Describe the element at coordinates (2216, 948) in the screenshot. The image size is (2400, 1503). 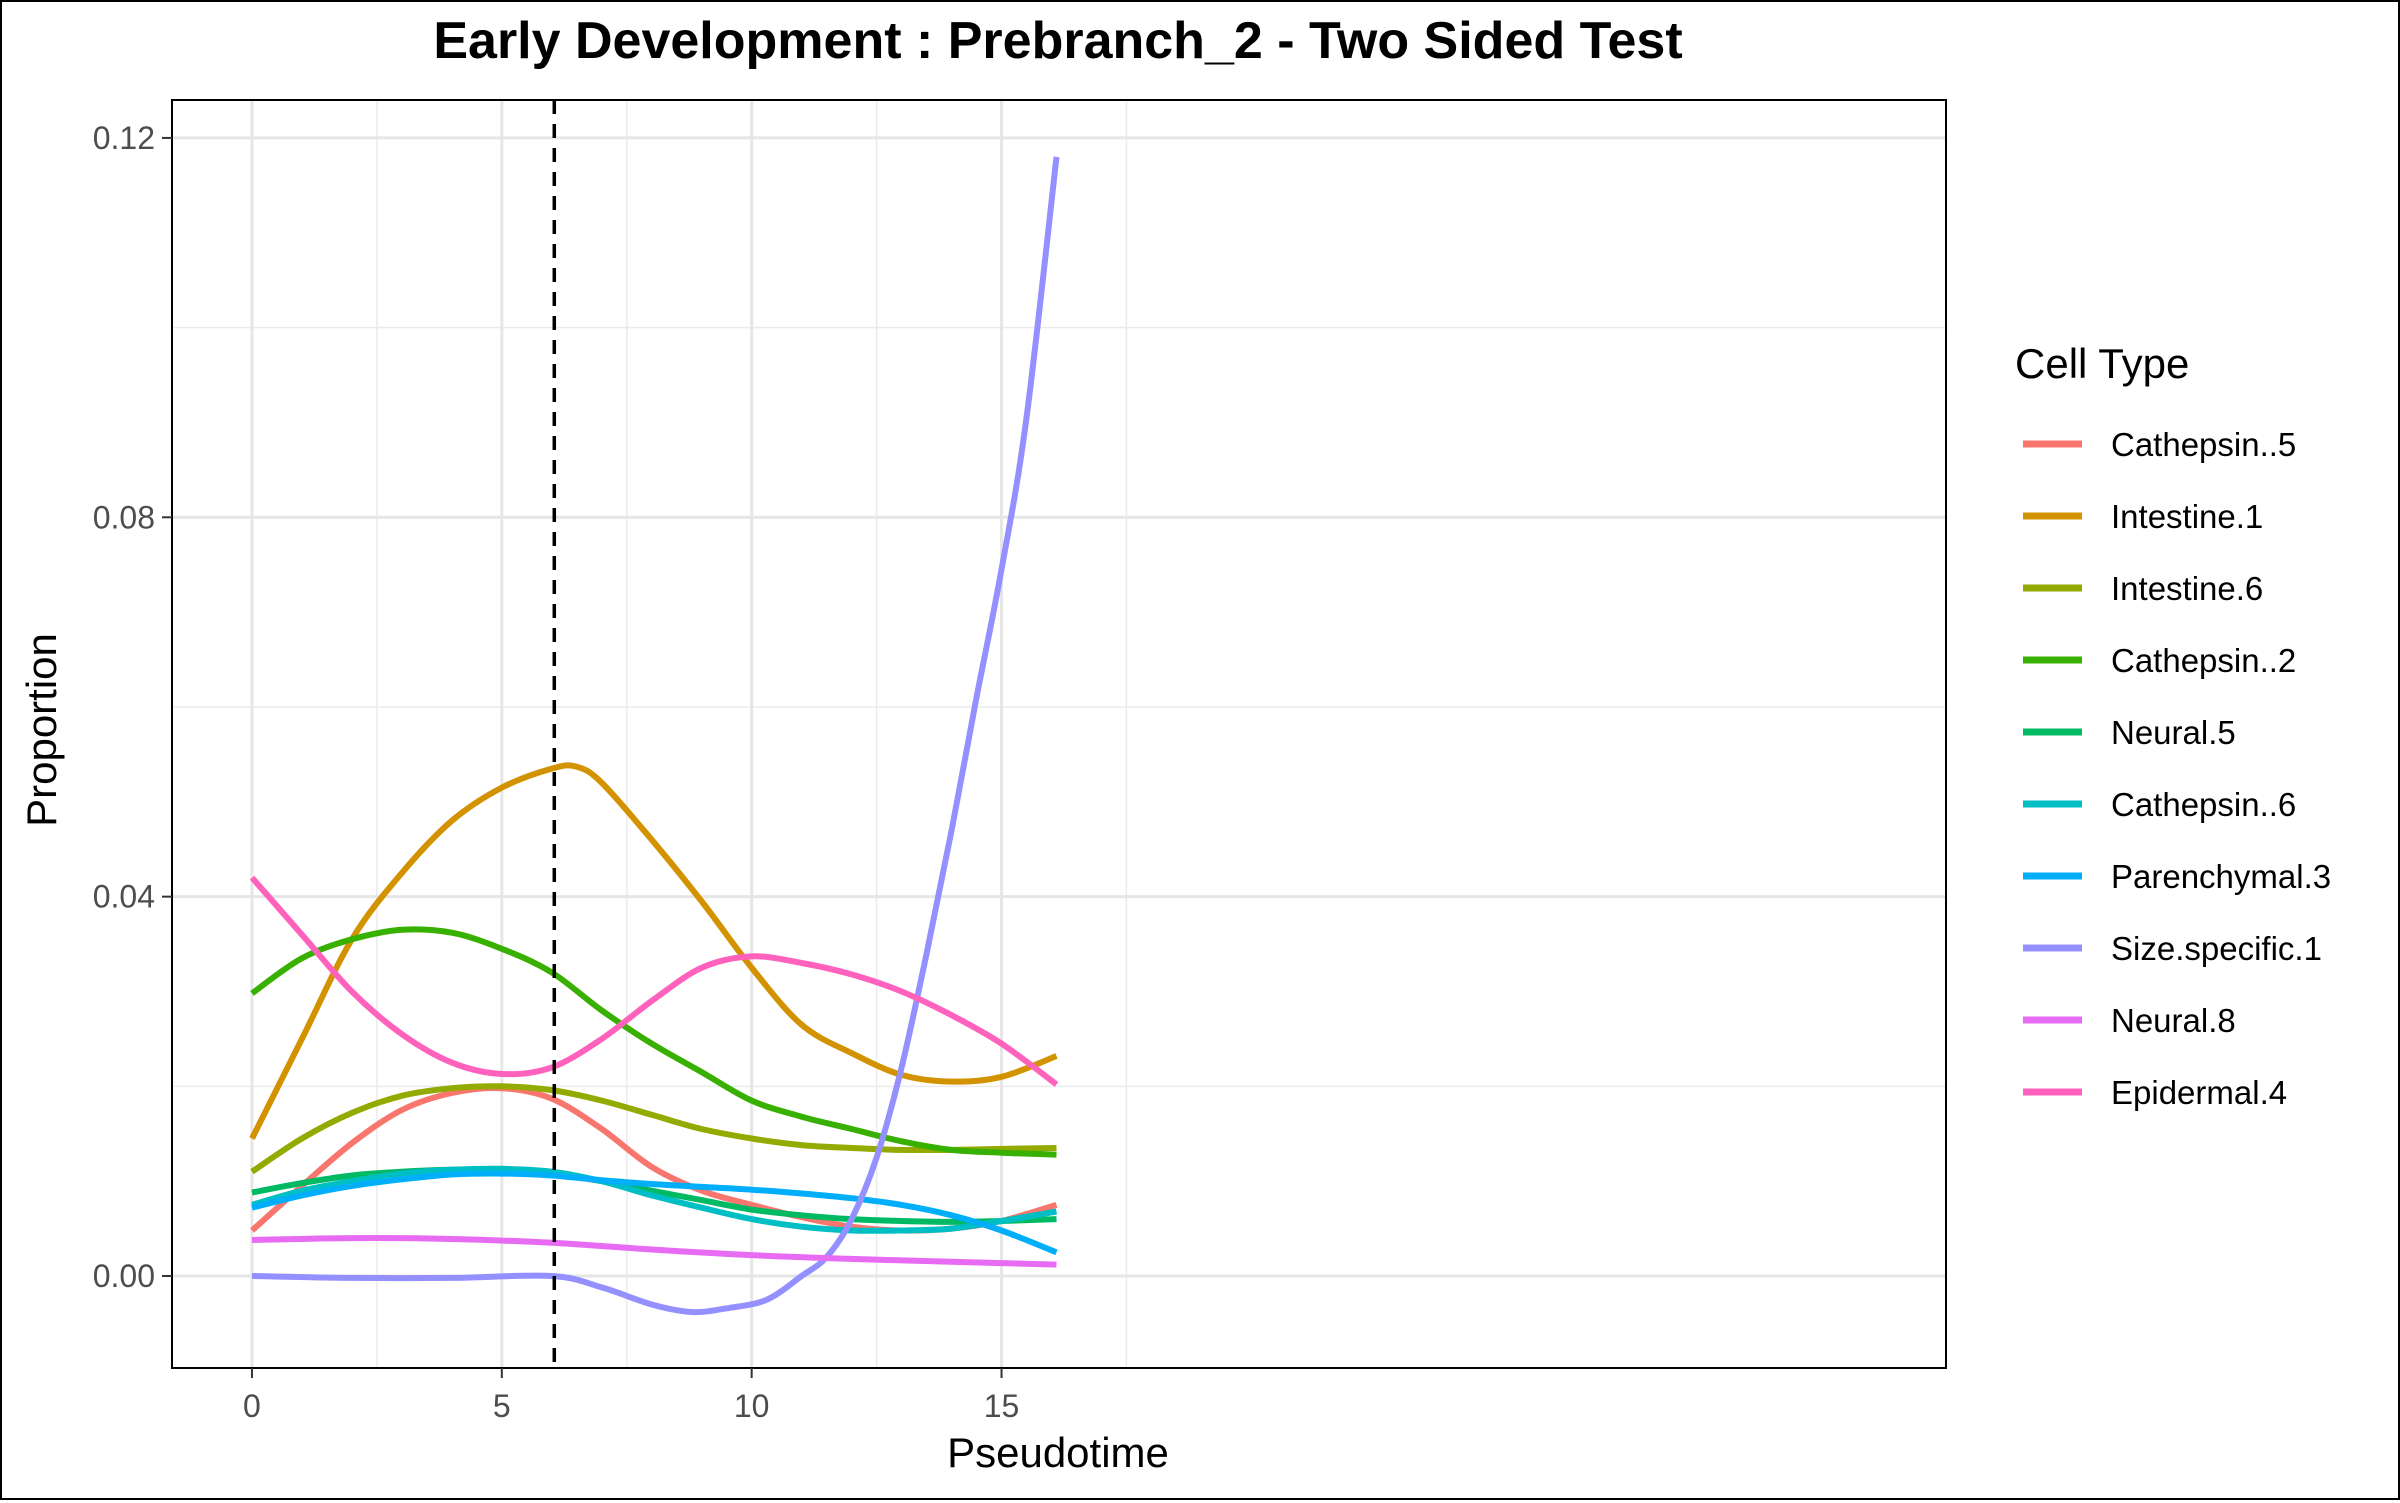
I see `legend-label-size-specific-1: Size.specific.1` at that location.